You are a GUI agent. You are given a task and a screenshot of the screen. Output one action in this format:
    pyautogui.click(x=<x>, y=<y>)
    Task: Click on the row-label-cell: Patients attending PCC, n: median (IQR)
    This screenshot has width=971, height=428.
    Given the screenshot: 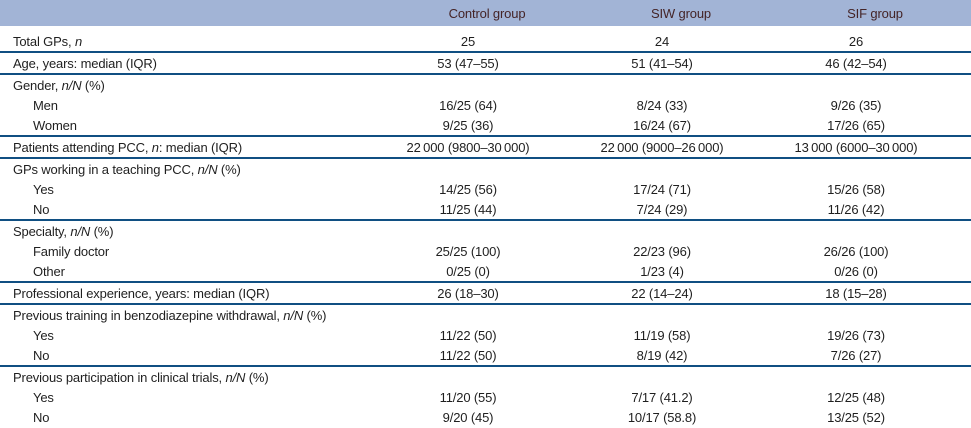 What is the action you would take?
    pyautogui.click(x=195, y=147)
    